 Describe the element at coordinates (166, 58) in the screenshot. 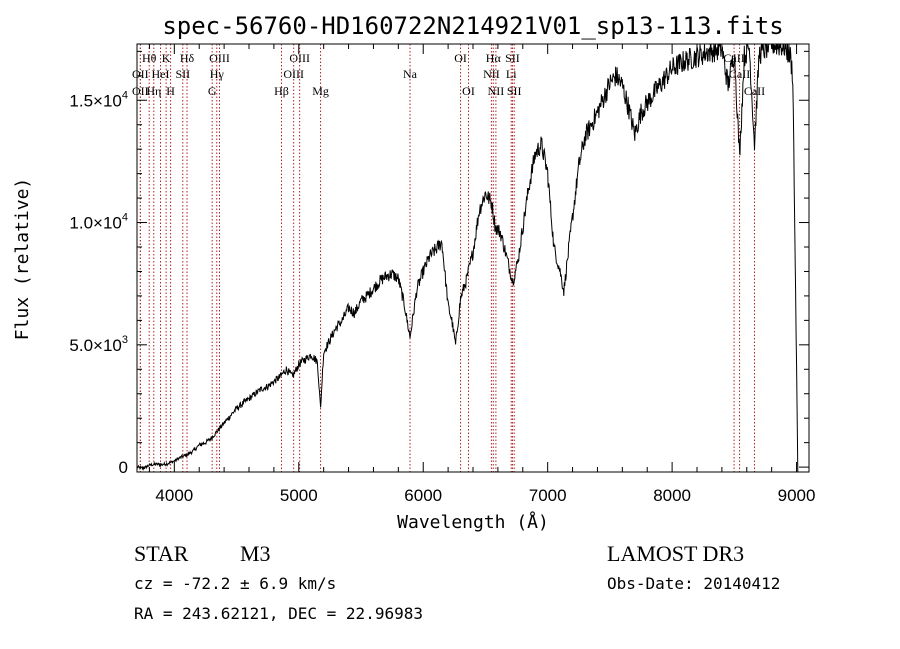

I see `spectral-line-label: K` at that location.